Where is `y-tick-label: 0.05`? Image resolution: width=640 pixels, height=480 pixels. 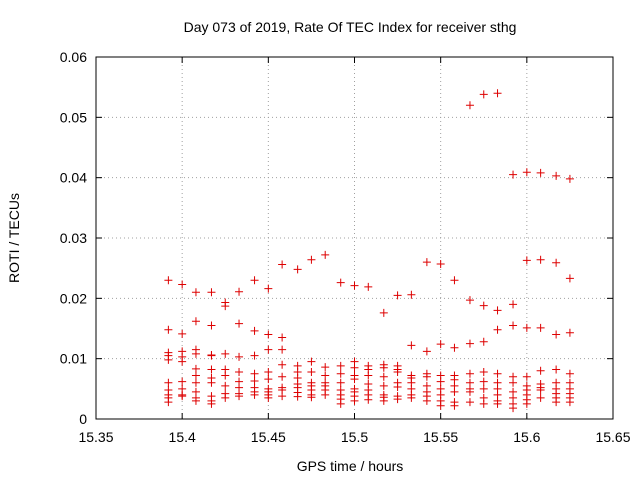 y-tick-label: 0.05 is located at coordinates (73, 117).